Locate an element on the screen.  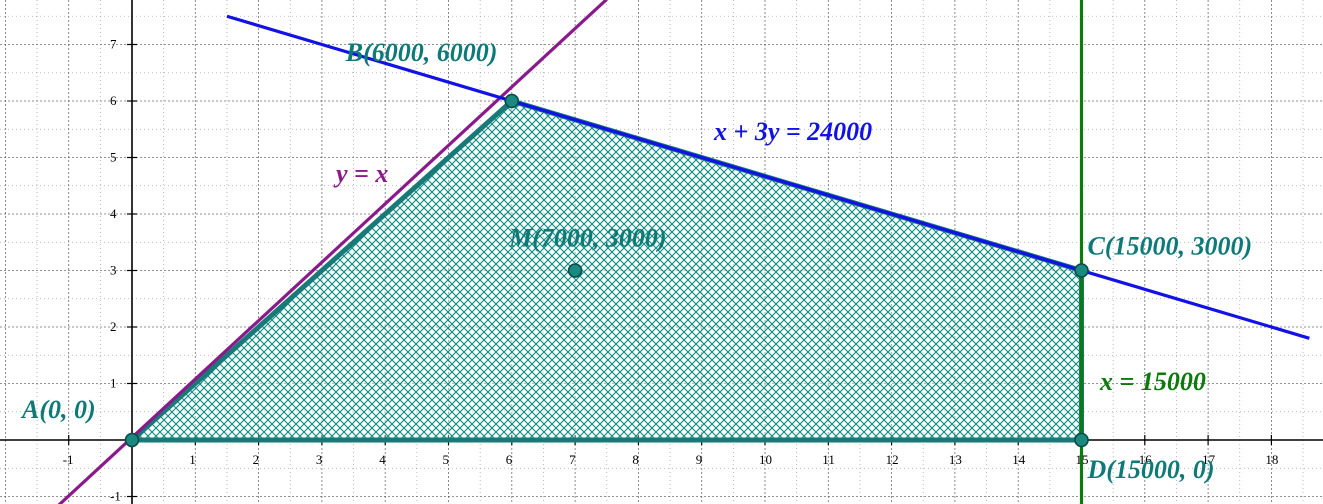
y-tick-label: -1 is located at coordinates (115, 496).